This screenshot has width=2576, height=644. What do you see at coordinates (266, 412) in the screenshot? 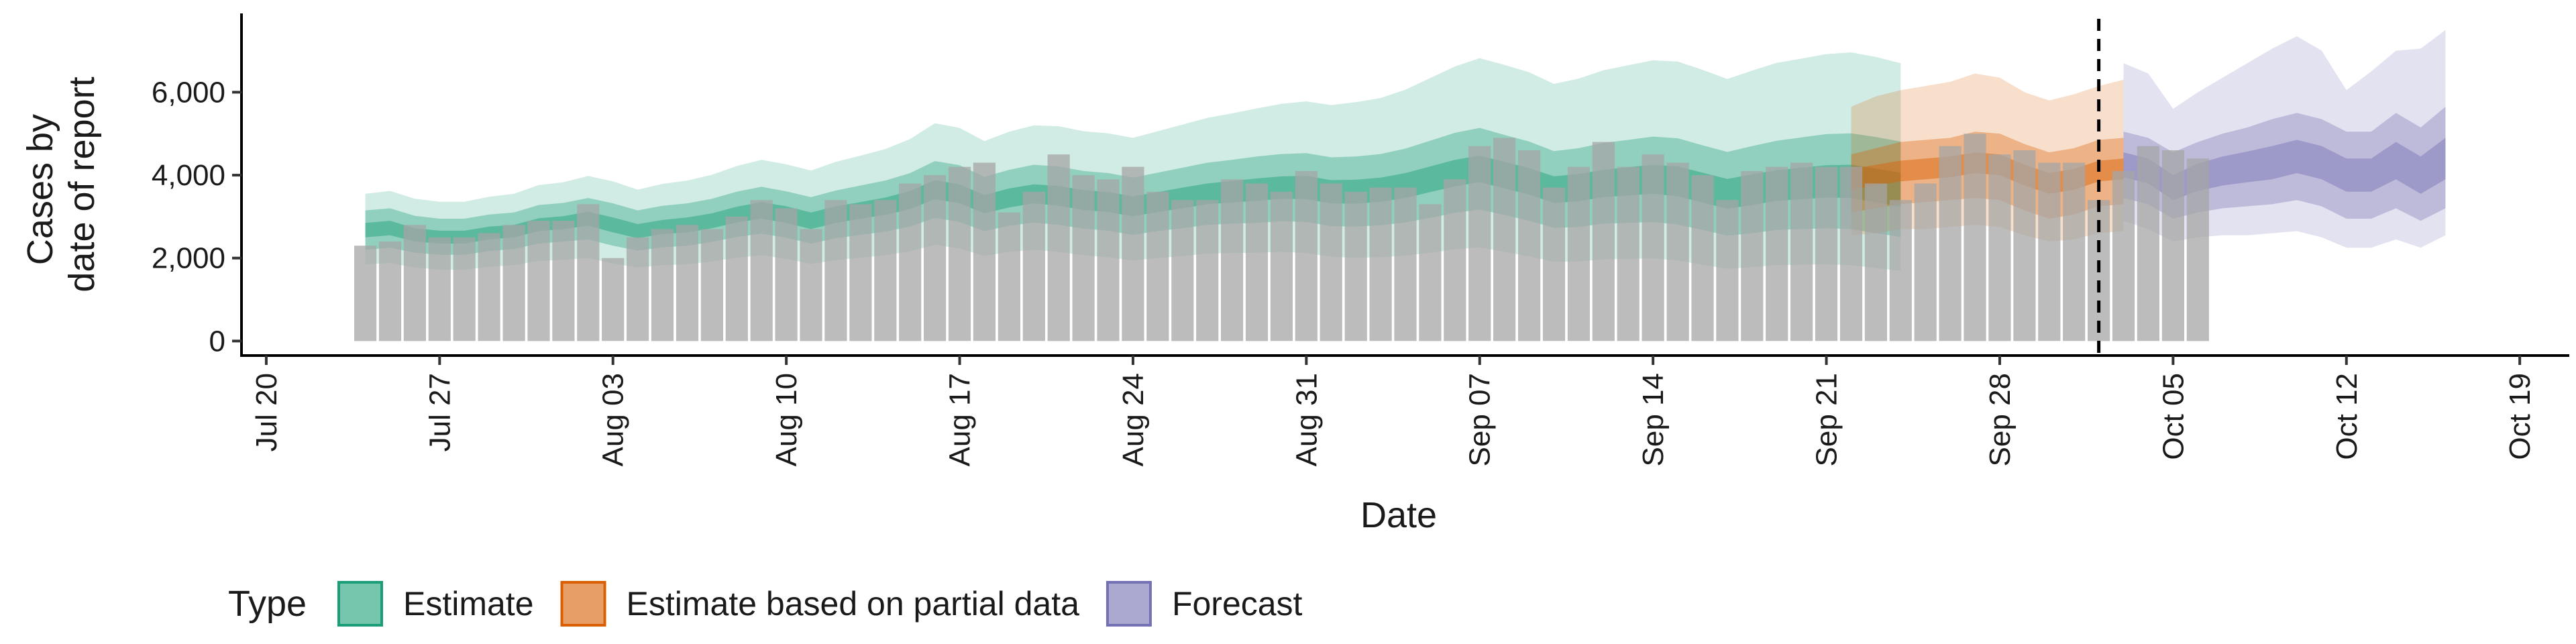
I see `x-tick-label: Jul 20` at bounding box center [266, 412].